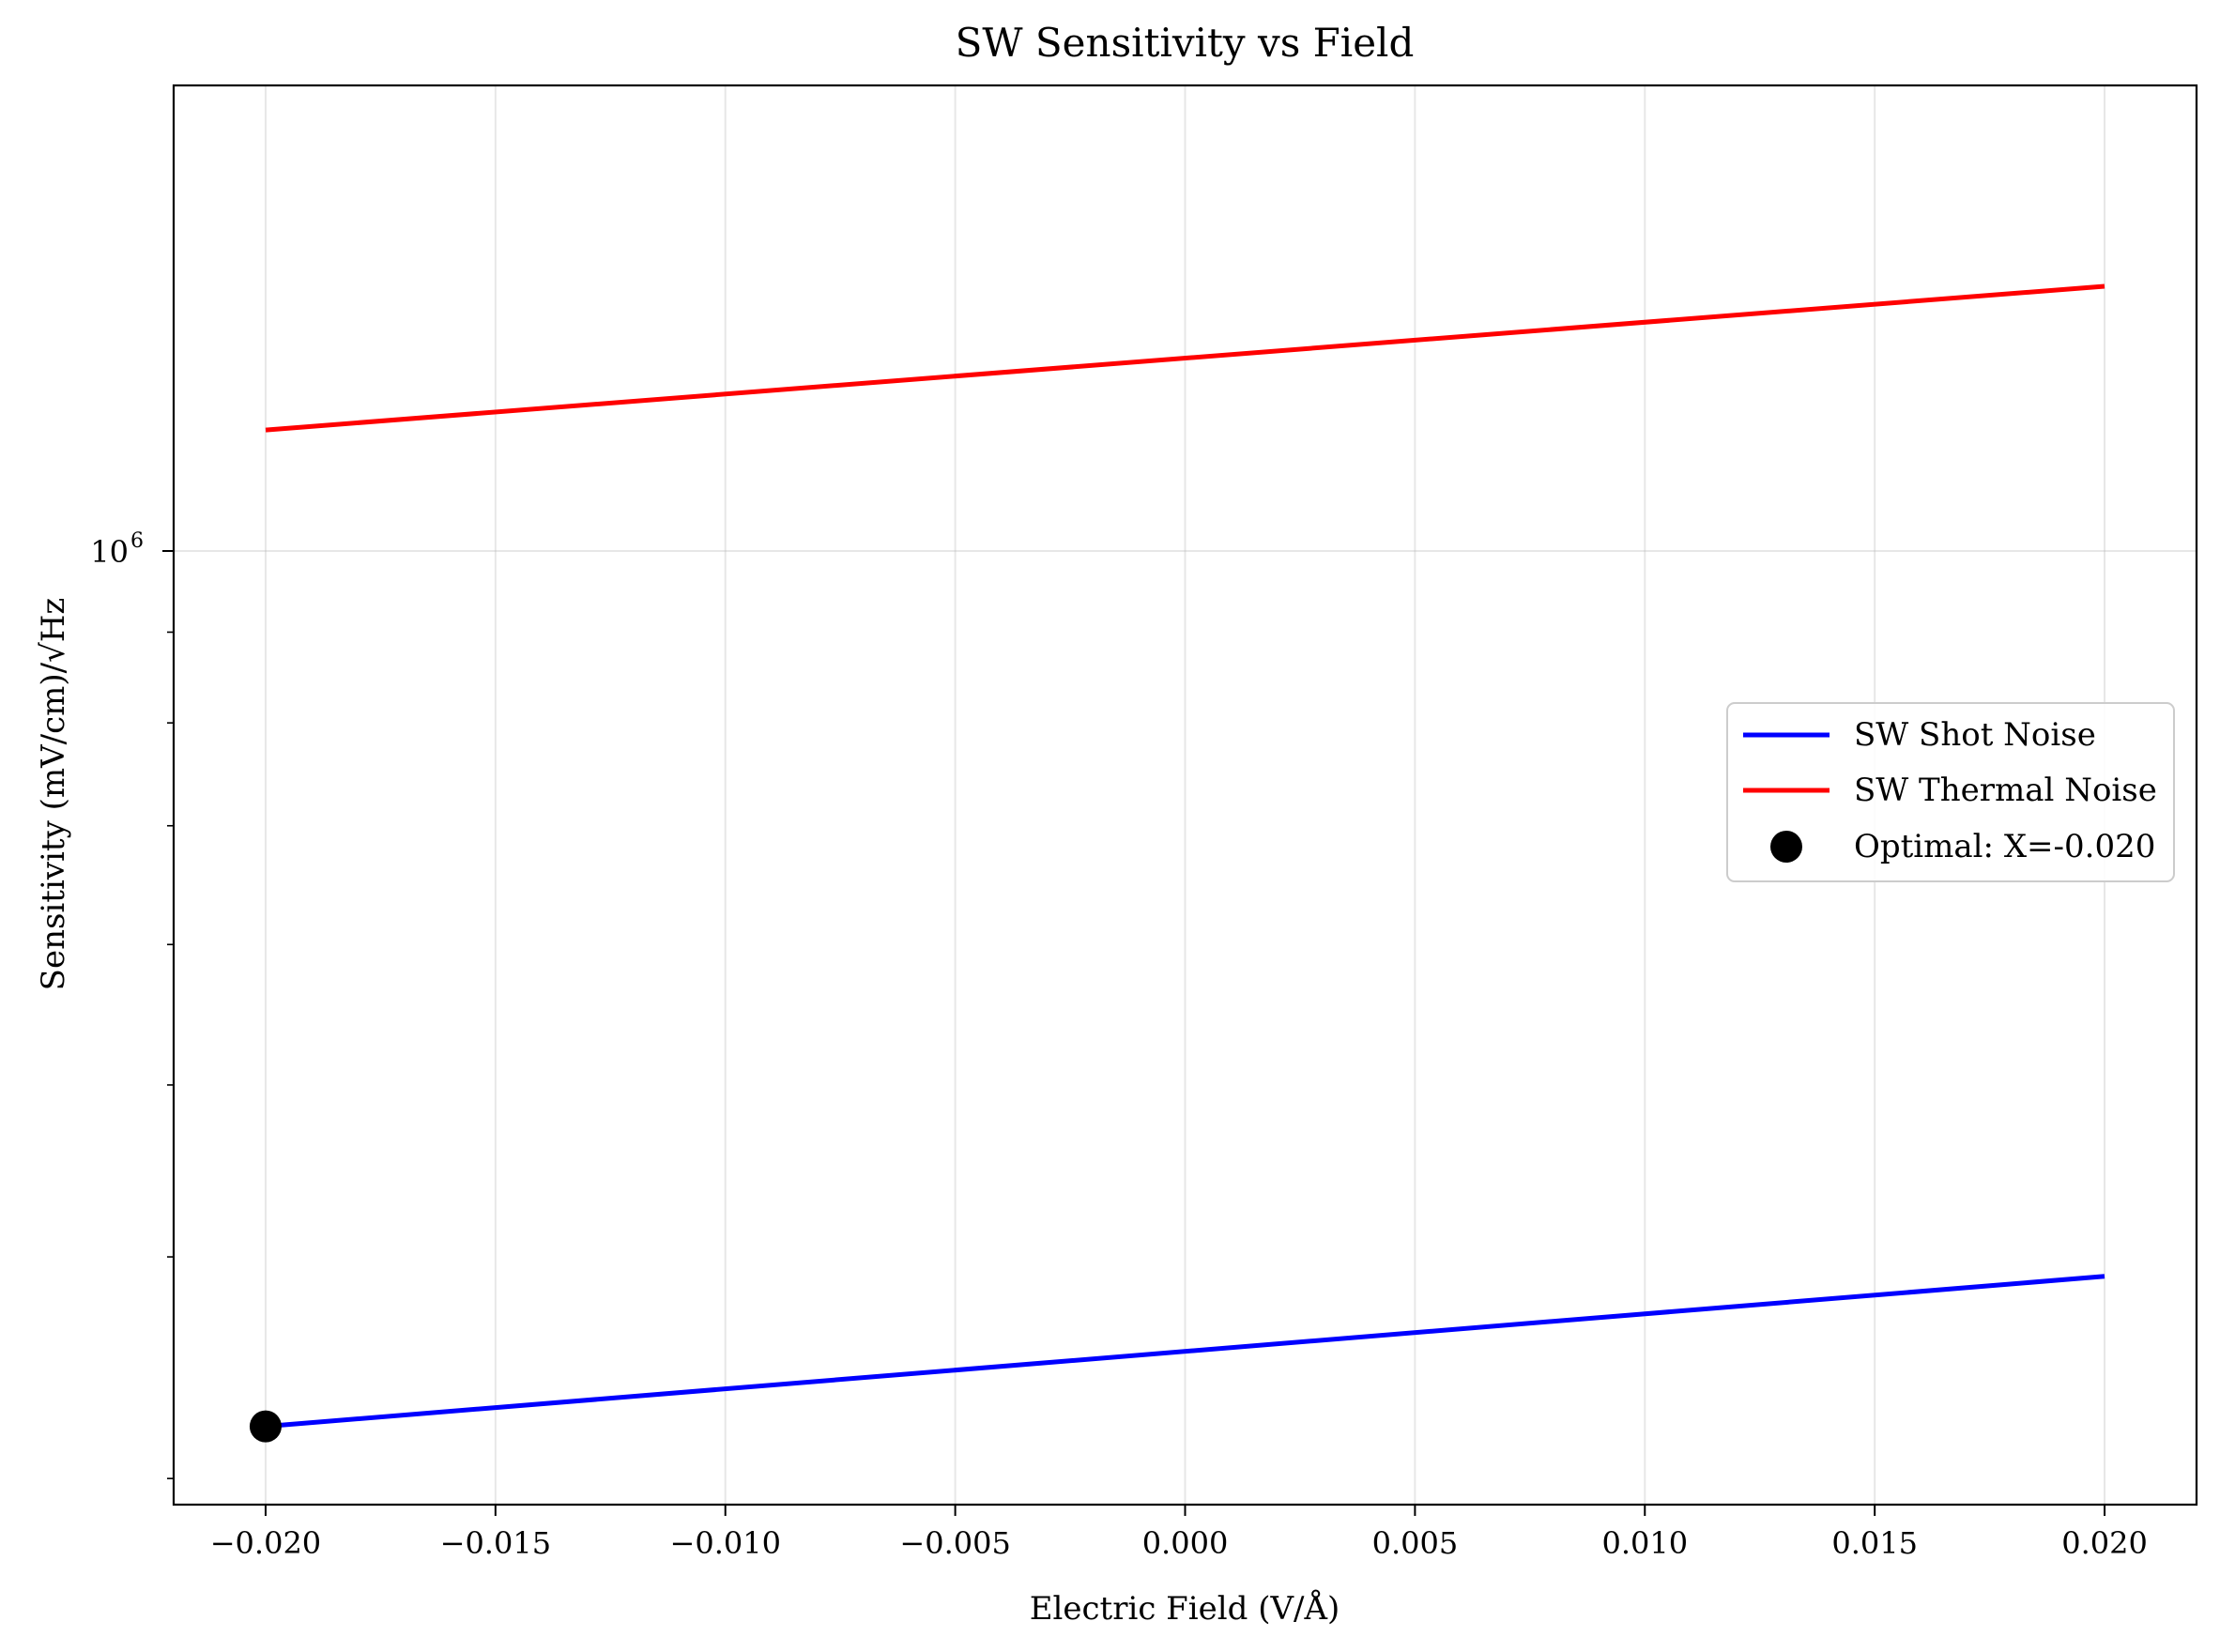 The width and height of the screenshot is (2220, 1652). I want to click on chart-title: SW Sensitivity vs Field, so click(1185, 43).